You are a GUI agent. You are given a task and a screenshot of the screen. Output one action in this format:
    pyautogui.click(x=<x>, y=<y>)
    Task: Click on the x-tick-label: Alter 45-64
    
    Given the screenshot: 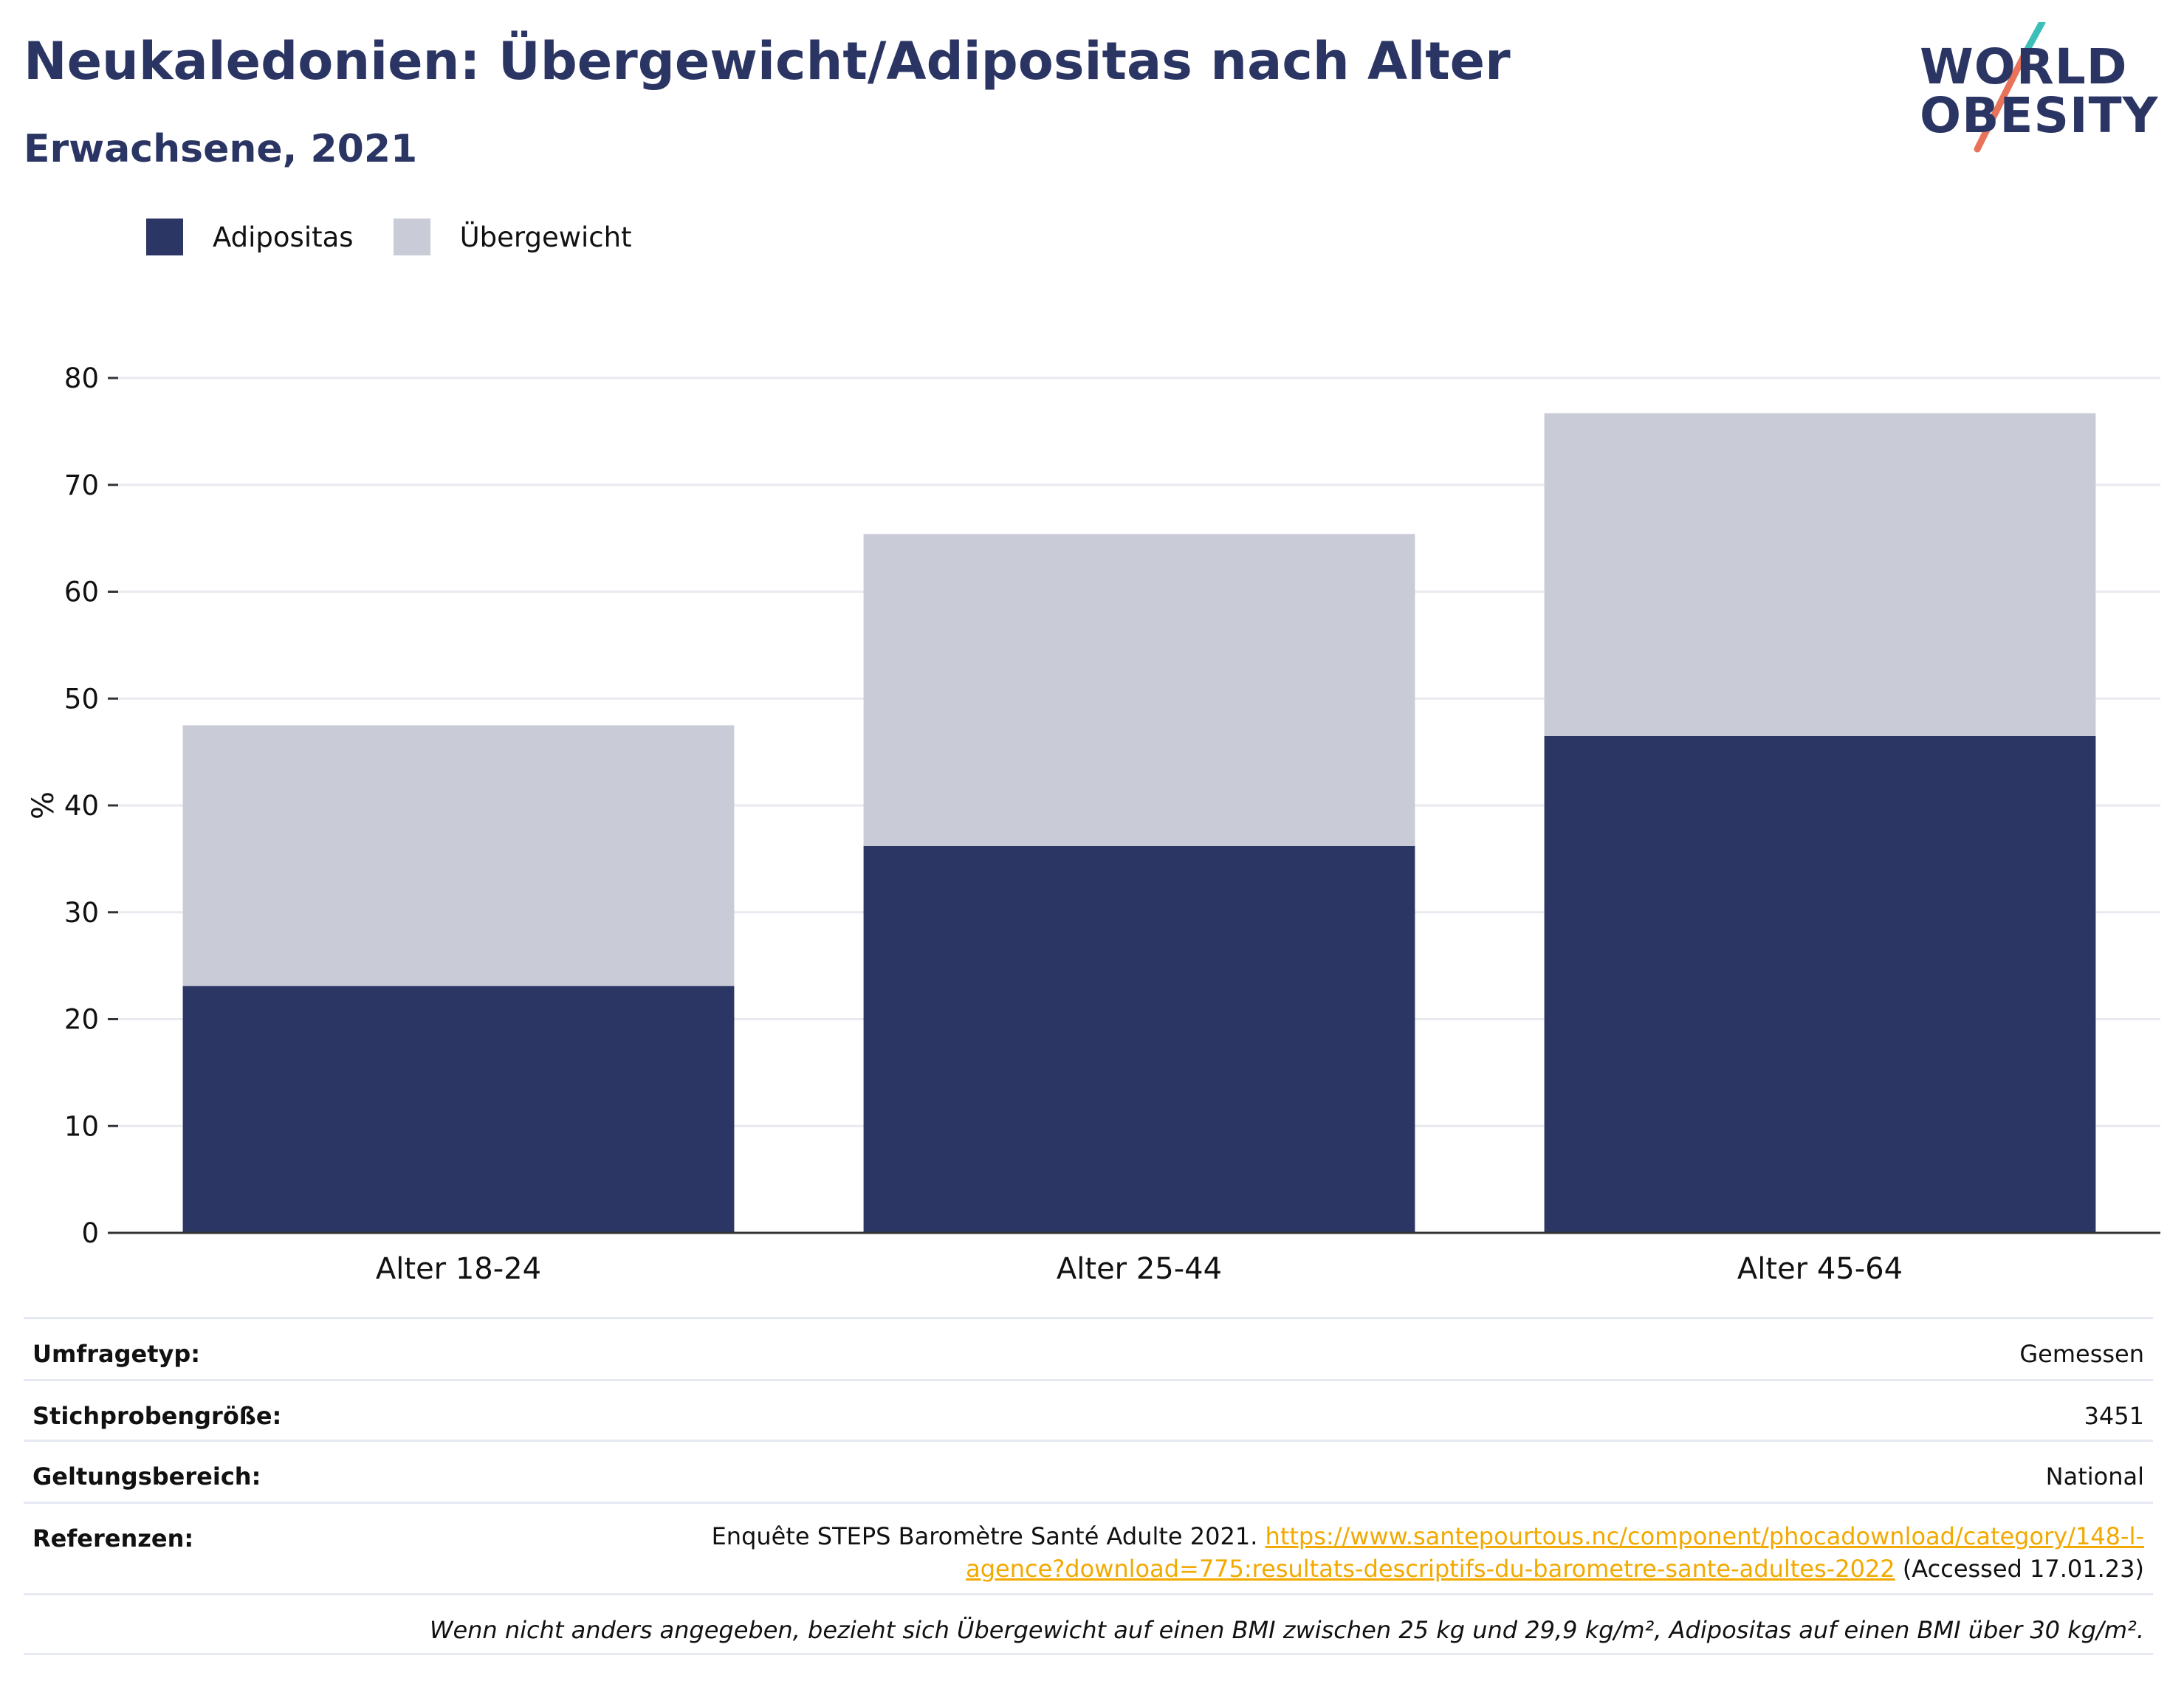 What is the action you would take?
    pyautogui.click(x=1820, y=1269)
    